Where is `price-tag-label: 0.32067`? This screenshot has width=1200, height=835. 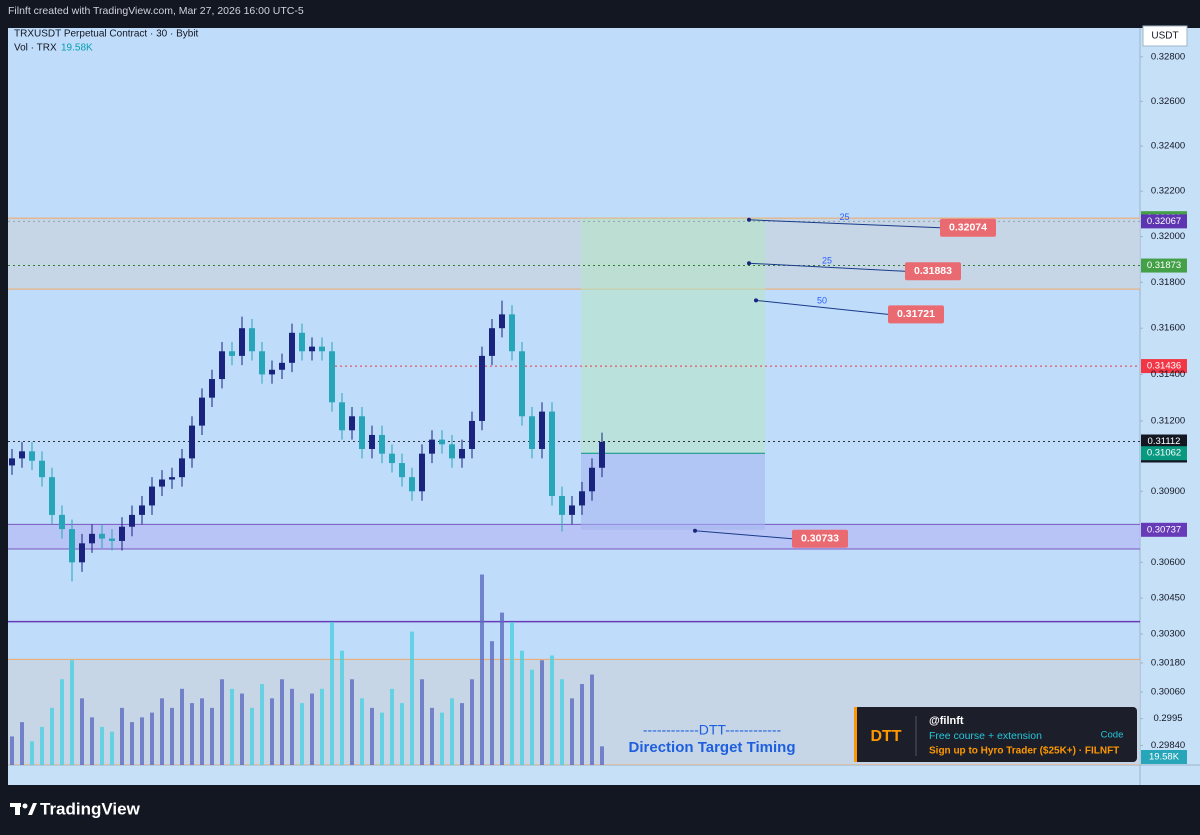 price-tag-label: 0.32067 is located at coordinates (1164, 221).